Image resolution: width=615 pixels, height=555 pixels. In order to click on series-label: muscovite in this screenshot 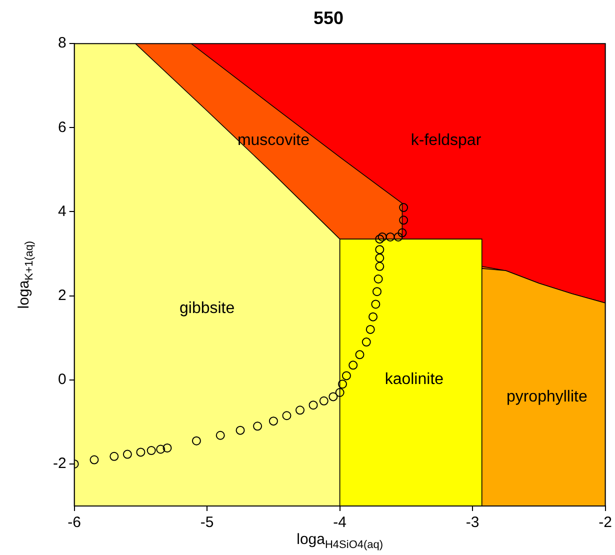, I will do `click(273, 141)`.